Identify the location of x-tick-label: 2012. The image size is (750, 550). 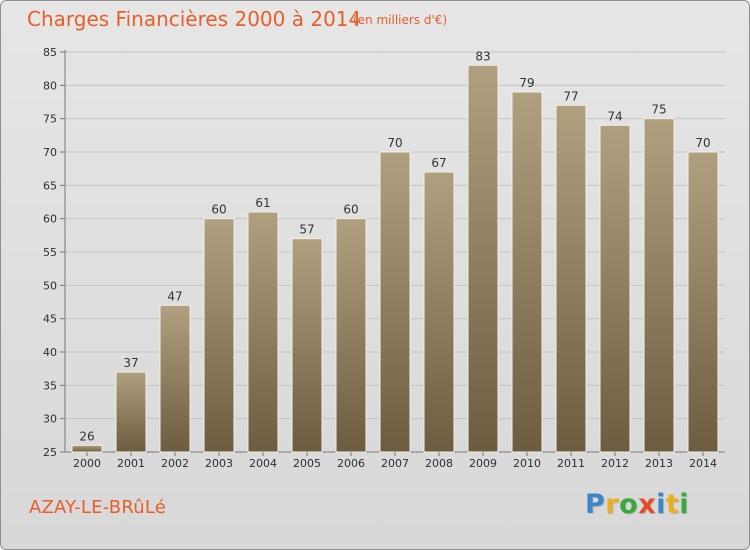
(615, 463).